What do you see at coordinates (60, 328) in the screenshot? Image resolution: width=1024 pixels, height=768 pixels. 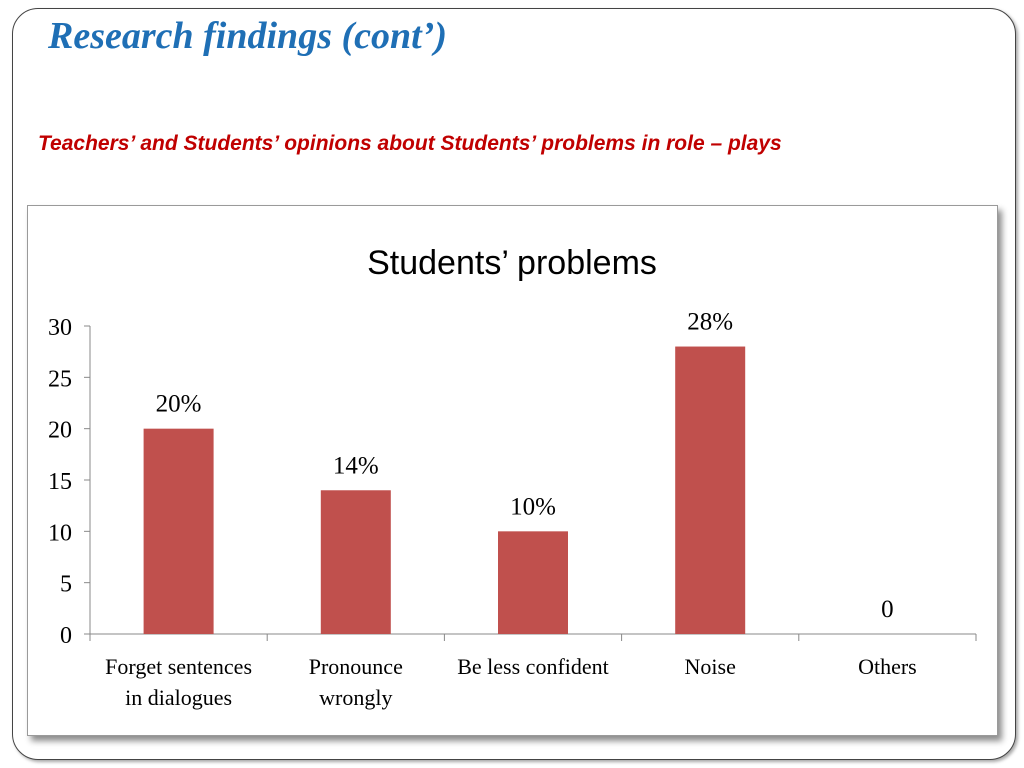 I see `y-tick-label: 30` at bounding box center [60, 328].